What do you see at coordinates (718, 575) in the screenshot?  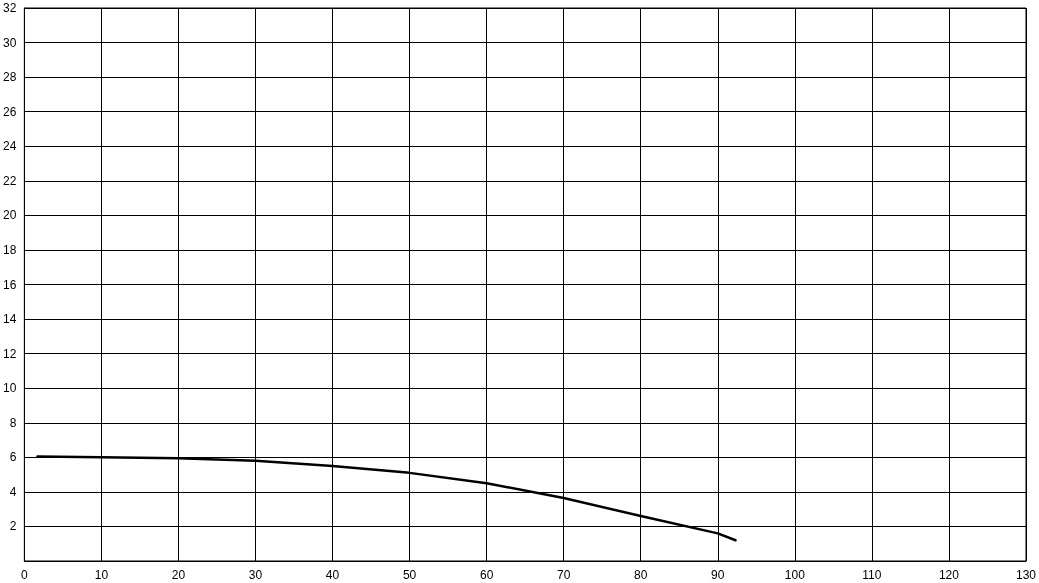 I see `x-tick-label: 90` at bounding box center [718, 575].